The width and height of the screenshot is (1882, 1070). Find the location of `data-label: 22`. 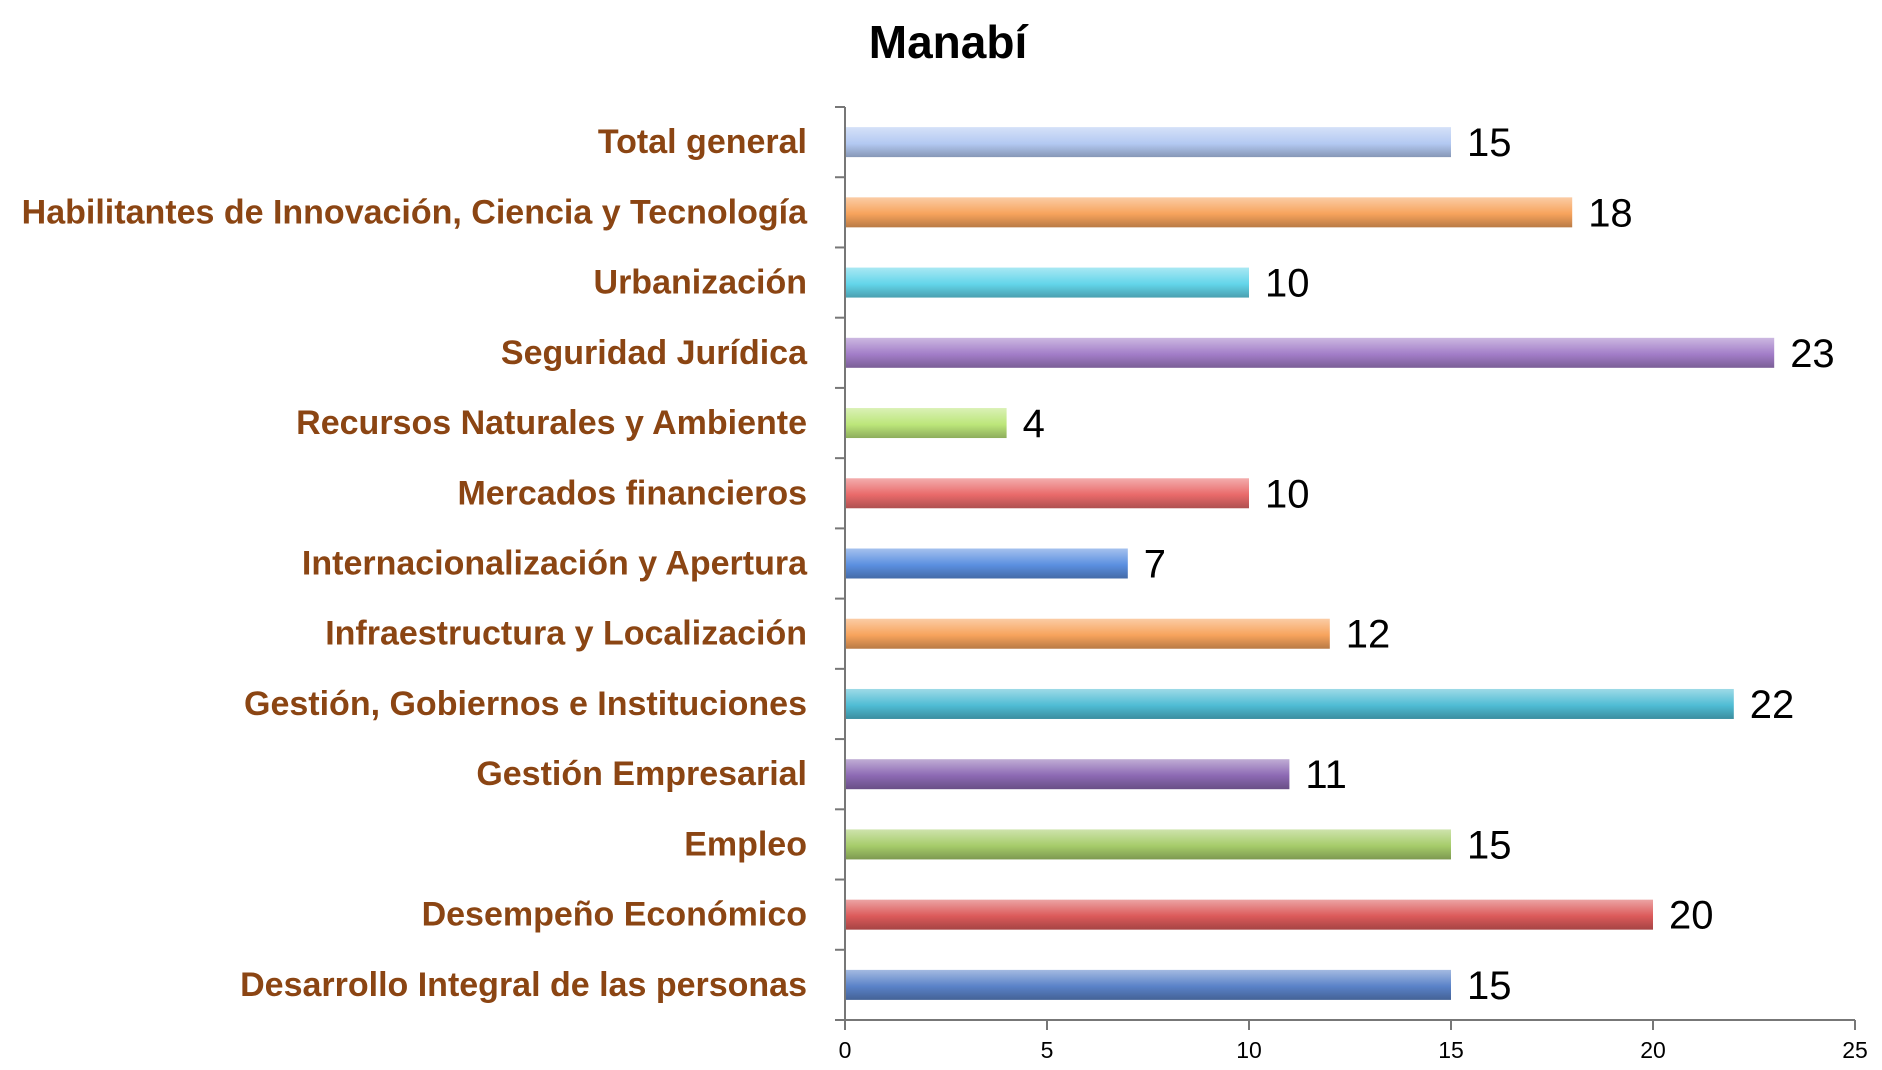

data-label: 22 is located at coordinates (1772, 705).